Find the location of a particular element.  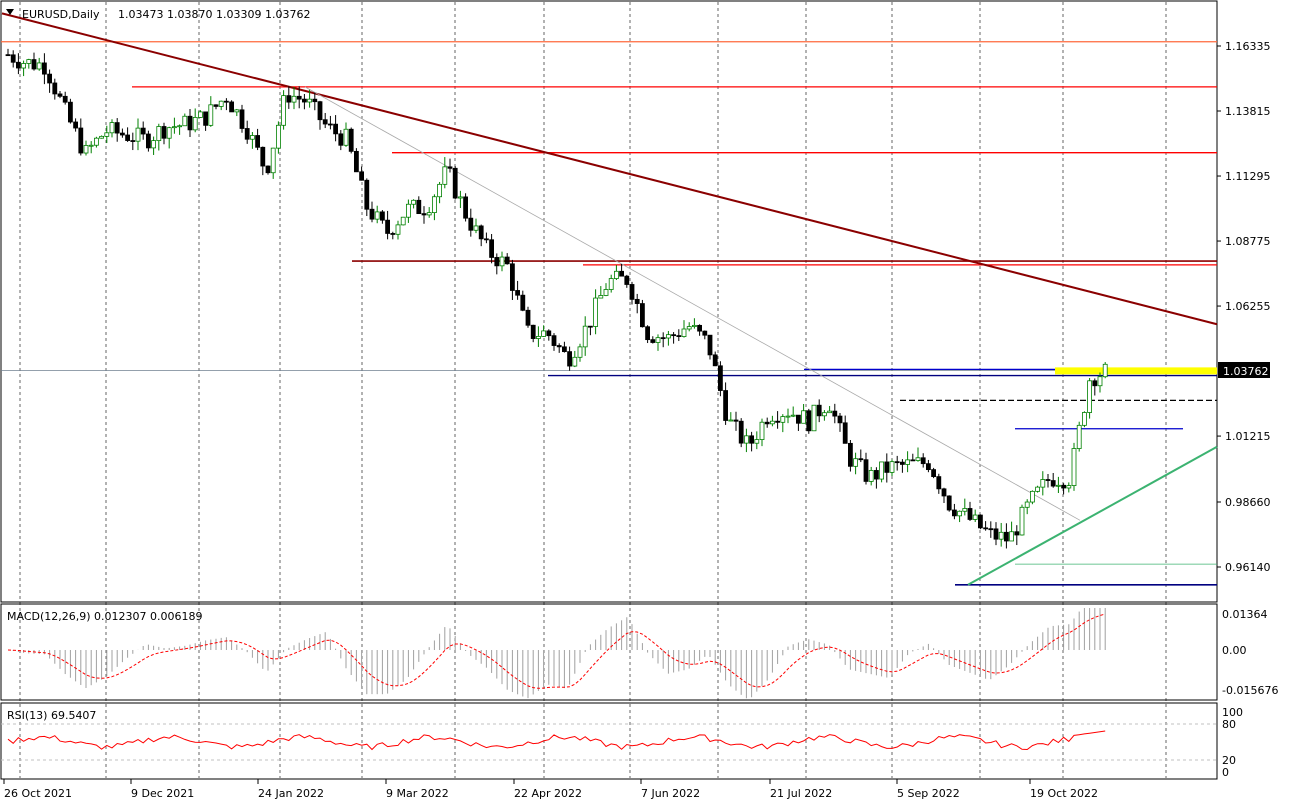

time-tick-label: 7 Jun 2022 is located at coordinates (670, 793).